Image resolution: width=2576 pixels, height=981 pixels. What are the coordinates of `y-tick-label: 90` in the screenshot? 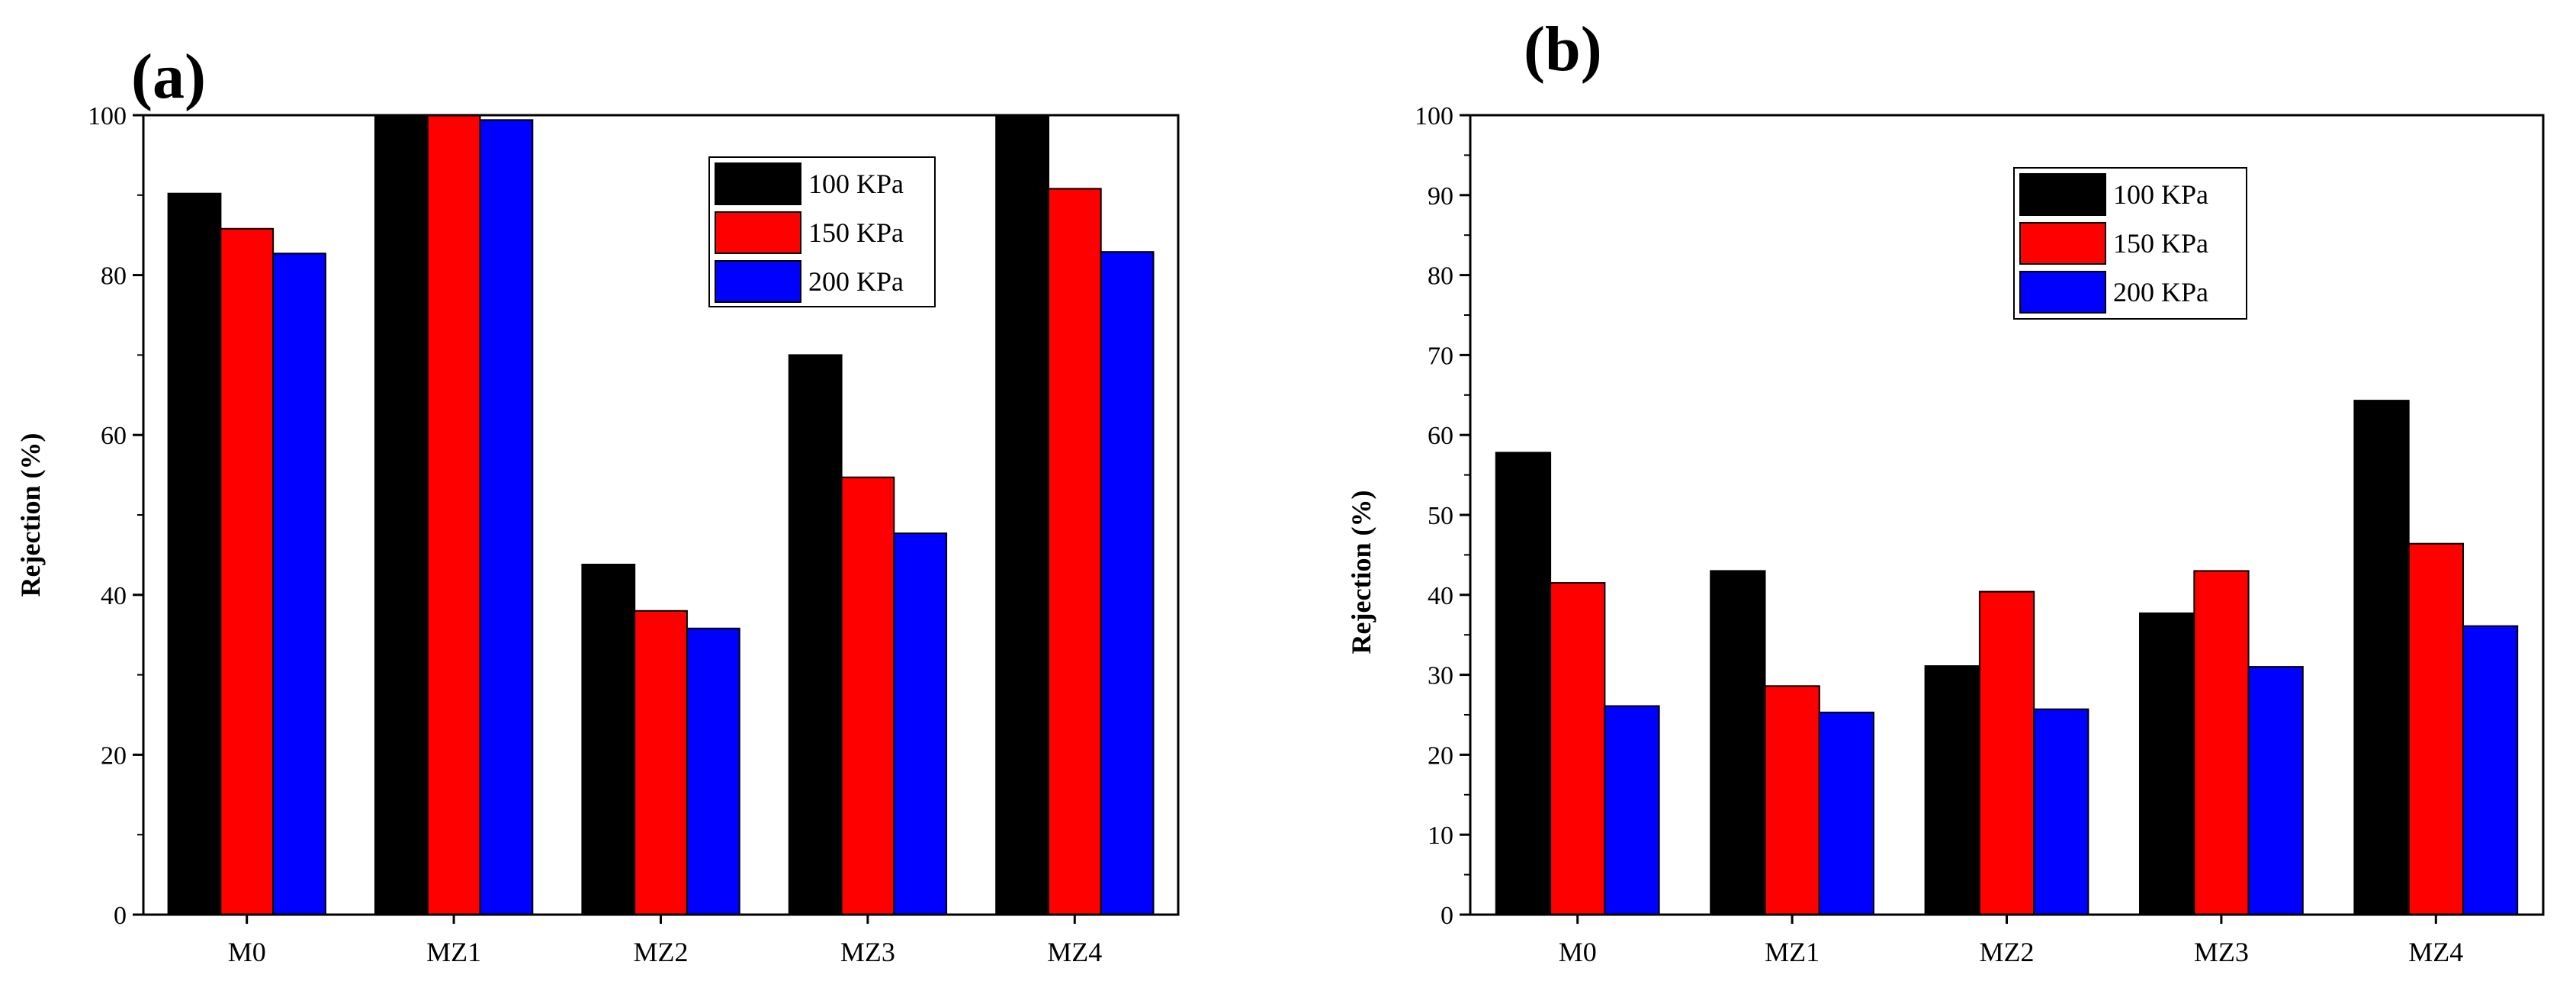 It's located at (1440, 196).